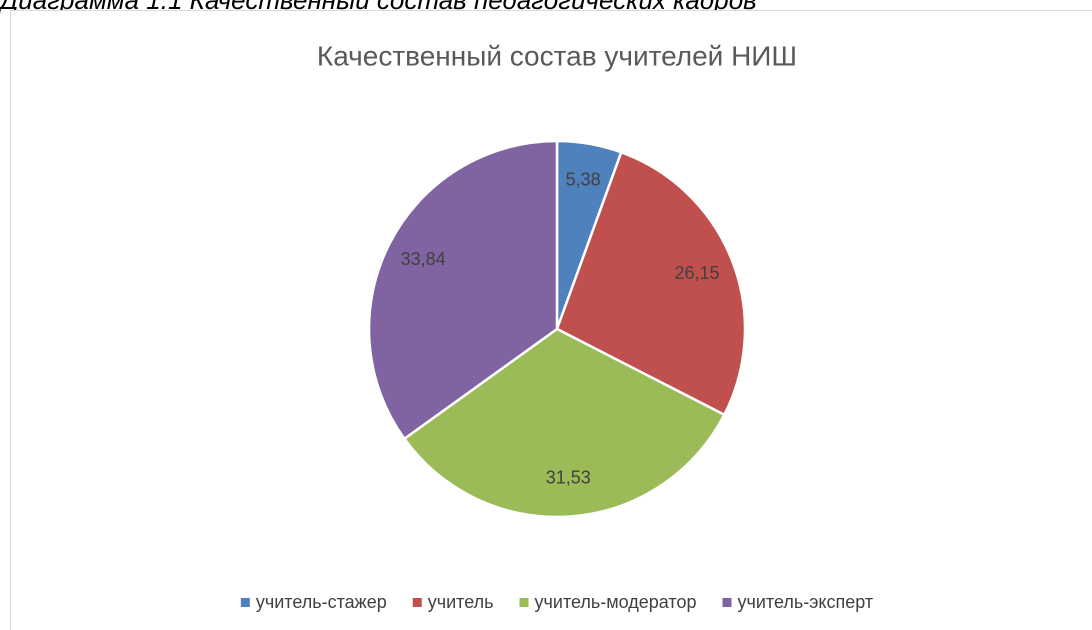 This screenshot has height=630, width=1092. What do you see at coordinates (696, 273) in the screenshot?
I see `data-label: 26,15` at bounding box center [696, 273].